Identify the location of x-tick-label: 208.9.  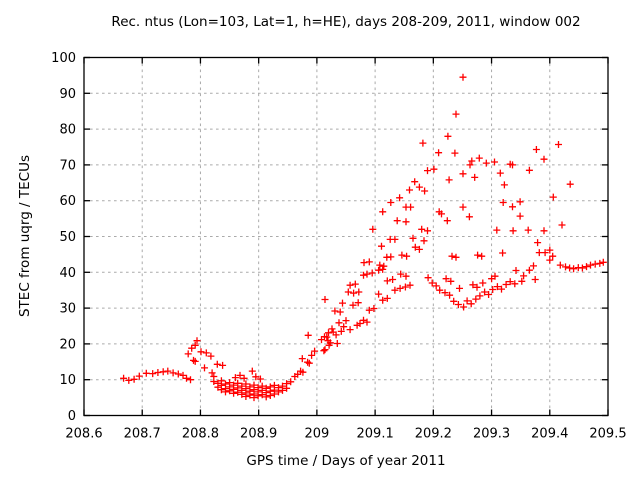
(258, 434).